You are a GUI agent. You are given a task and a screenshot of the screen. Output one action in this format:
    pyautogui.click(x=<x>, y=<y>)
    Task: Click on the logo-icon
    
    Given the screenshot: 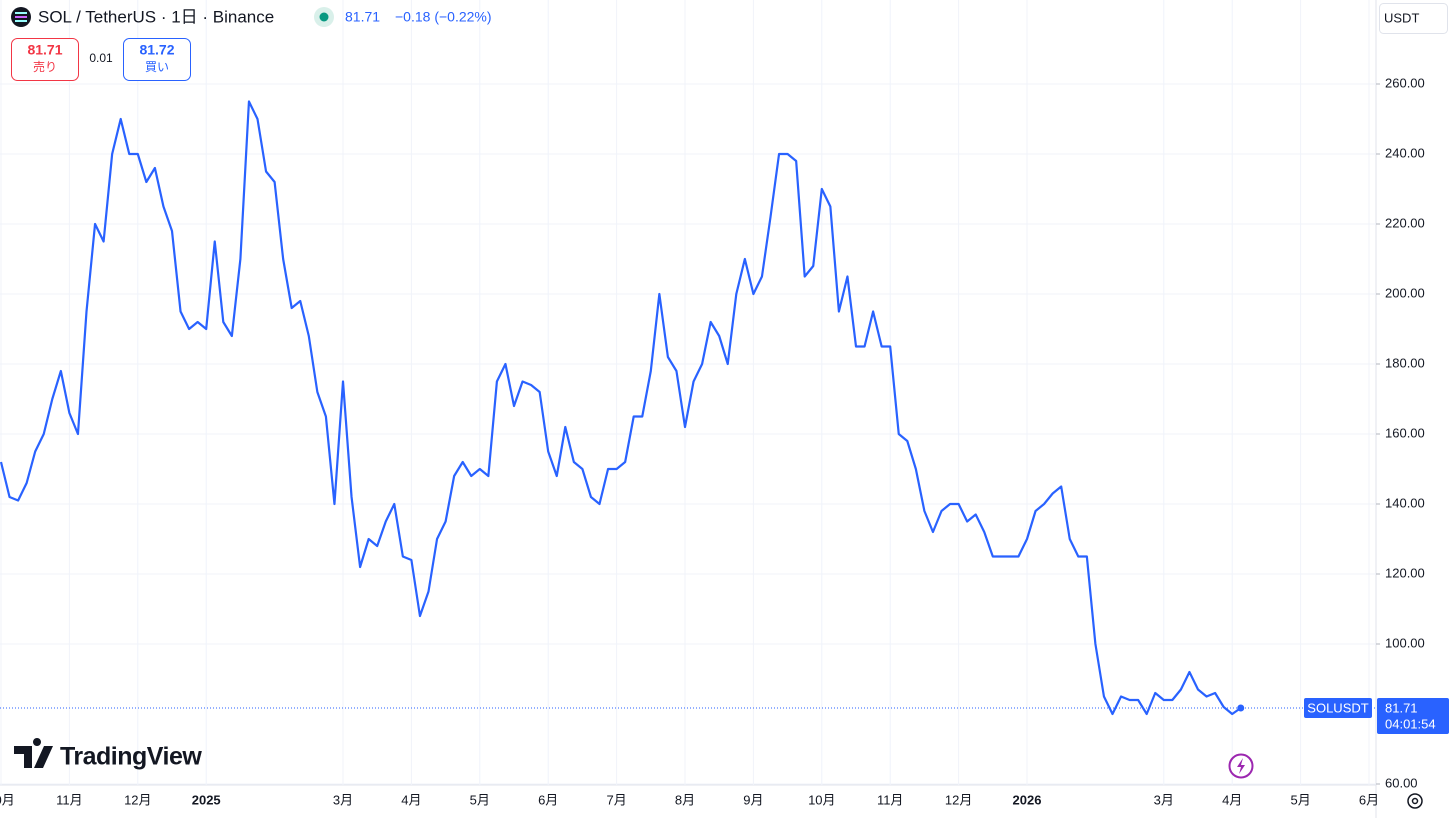 What is the action you would take?
    pyautogui.click(x=33, y=752)
    